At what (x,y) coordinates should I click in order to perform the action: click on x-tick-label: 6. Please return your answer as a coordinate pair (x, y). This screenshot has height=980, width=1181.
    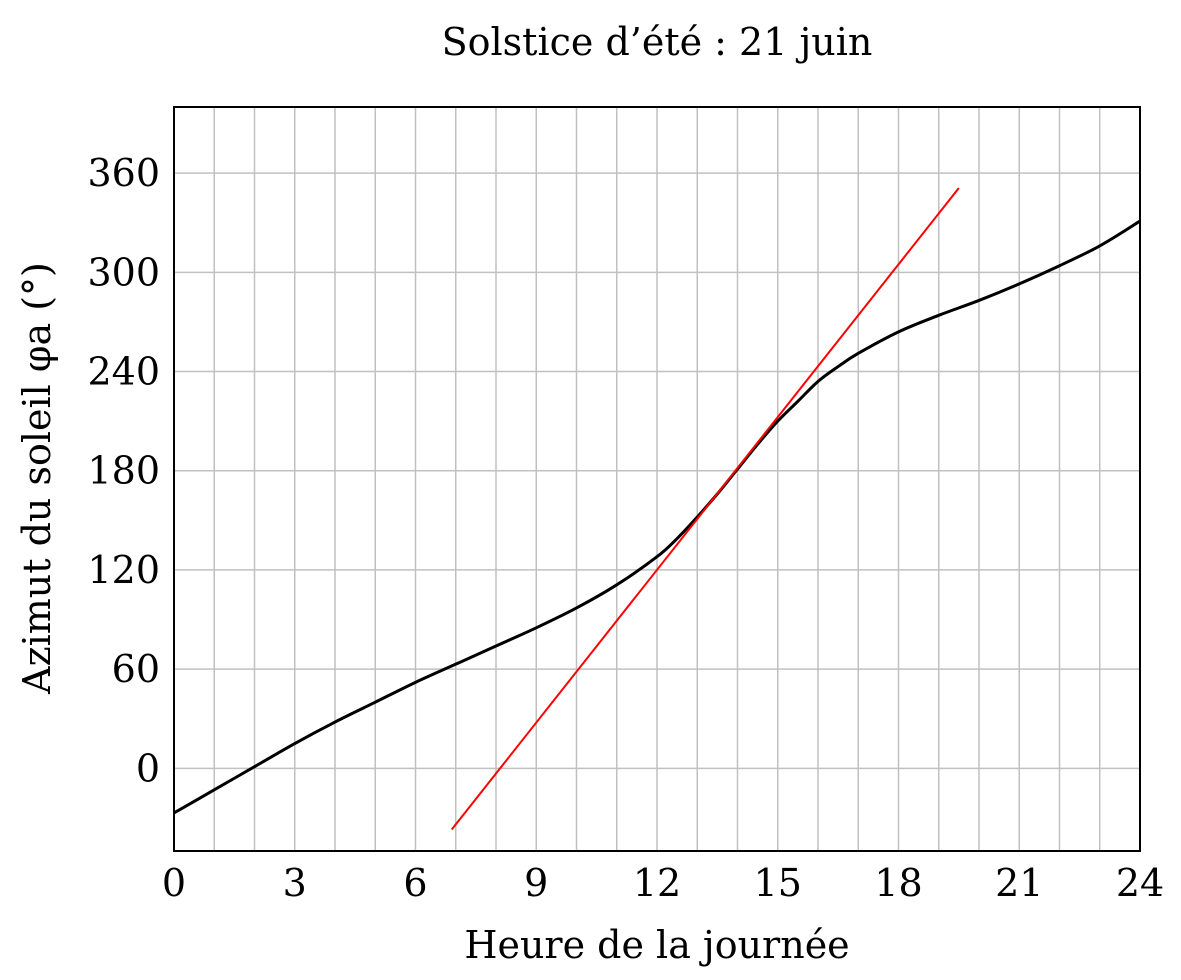
    Looking at the image, I should click on (415, 883).